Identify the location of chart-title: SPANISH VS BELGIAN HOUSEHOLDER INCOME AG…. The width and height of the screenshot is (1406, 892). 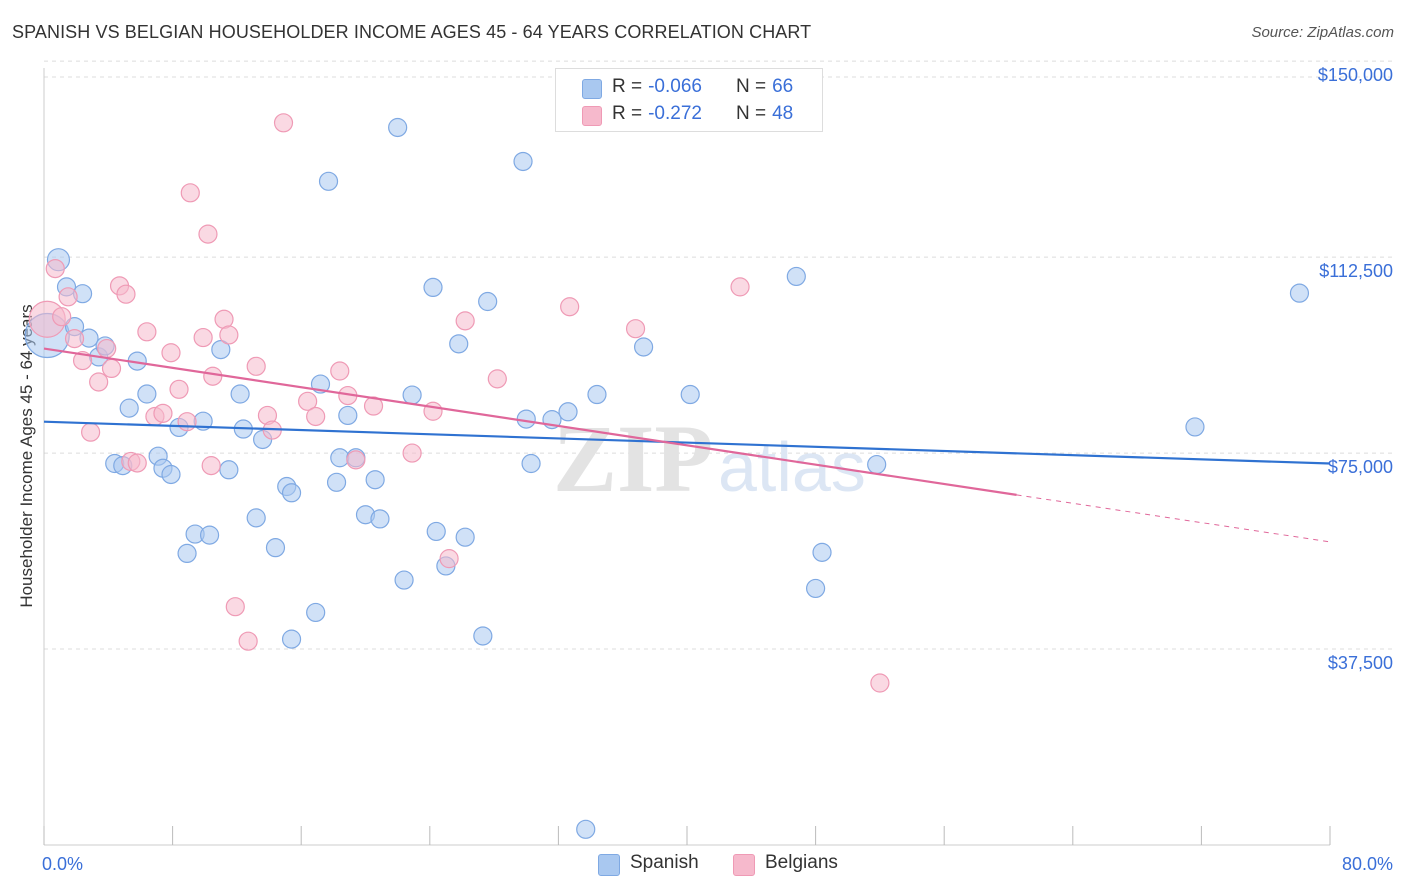
(412, 32).